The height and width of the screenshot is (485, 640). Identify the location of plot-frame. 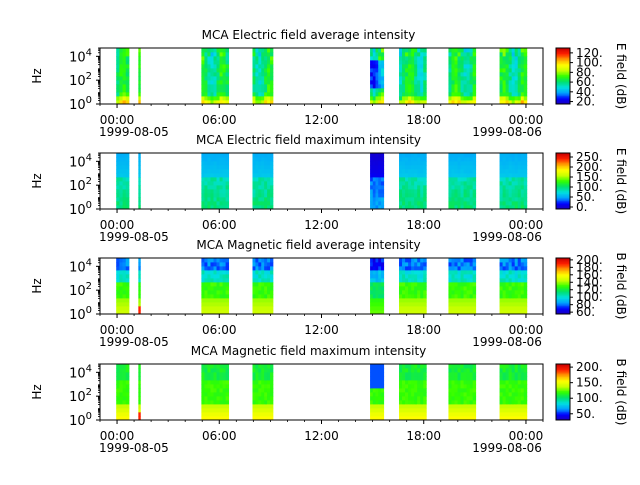
(321, 76).